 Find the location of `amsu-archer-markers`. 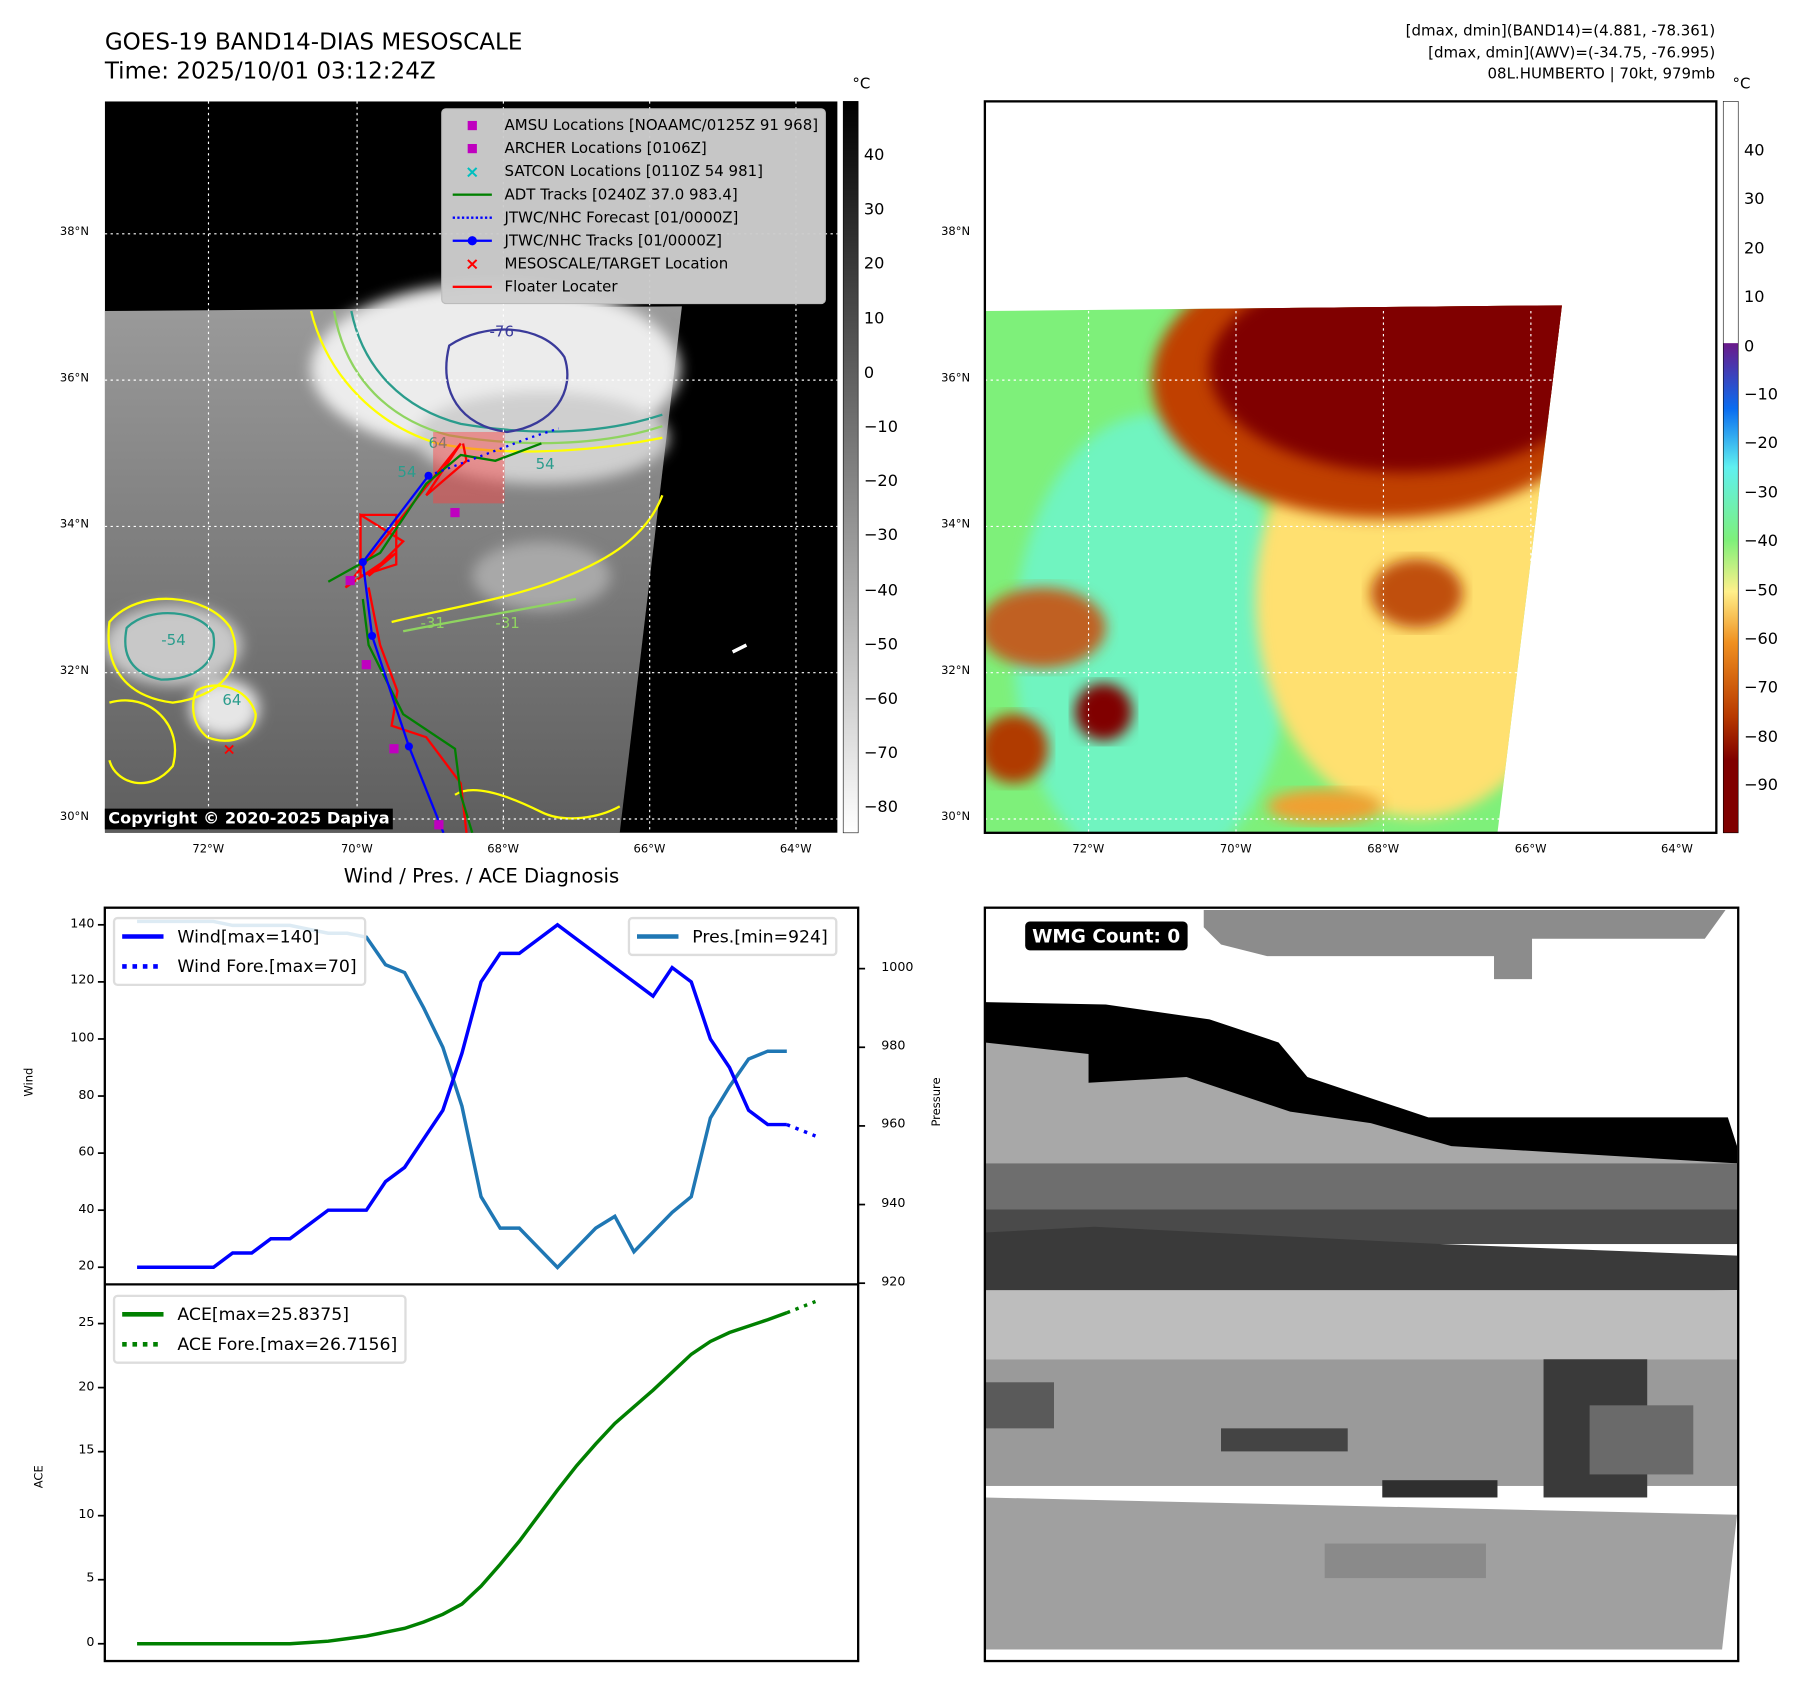

amsu-archer-markers is located at coordinates (402, 668).